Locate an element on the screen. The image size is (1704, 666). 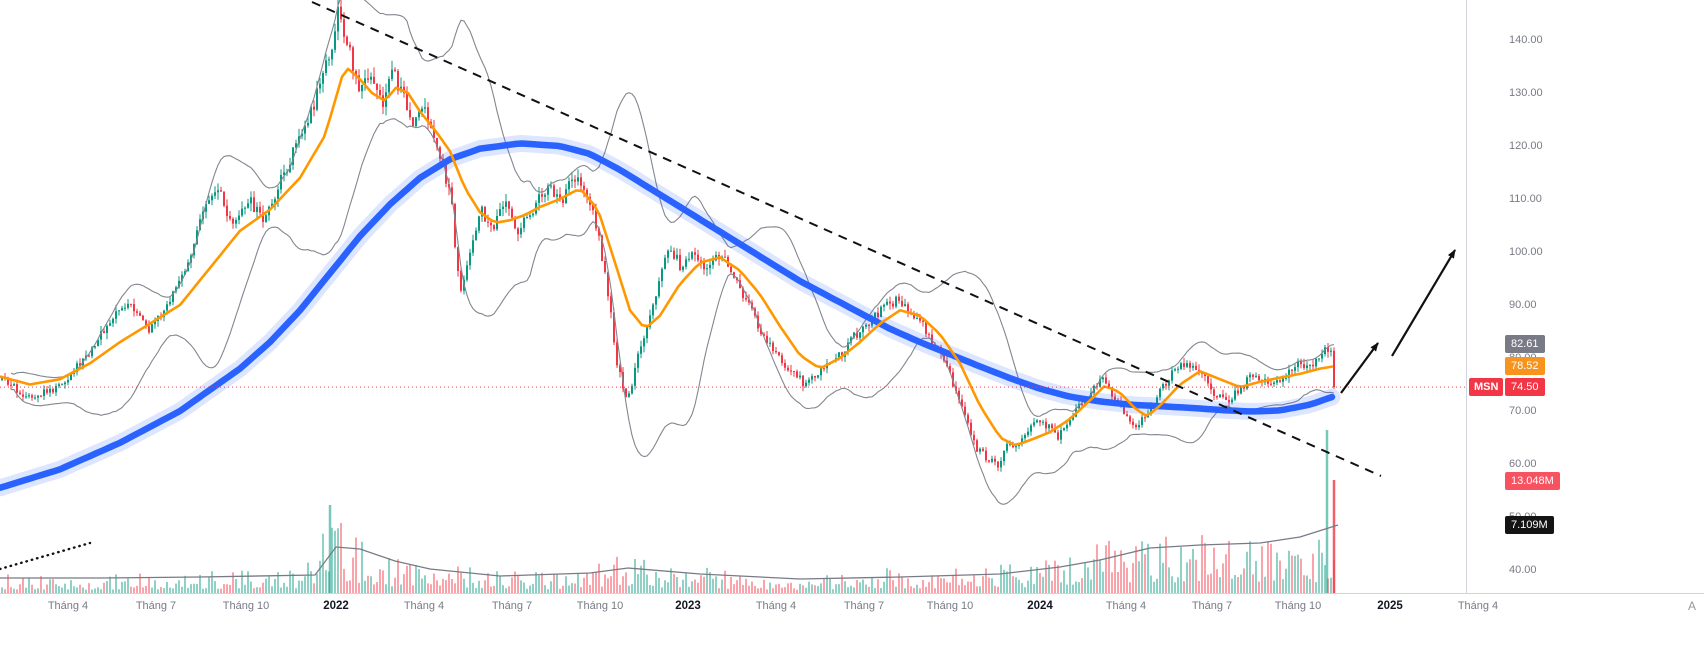
last-price-badge: 74.50 is located at coordinates (1525, 387).